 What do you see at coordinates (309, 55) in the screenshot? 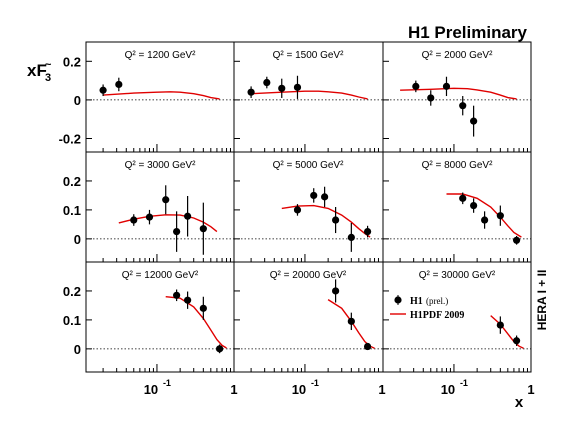
I see `panel-q2-label: Q² = 1500 GeV²` at bounding box center [309, 55].